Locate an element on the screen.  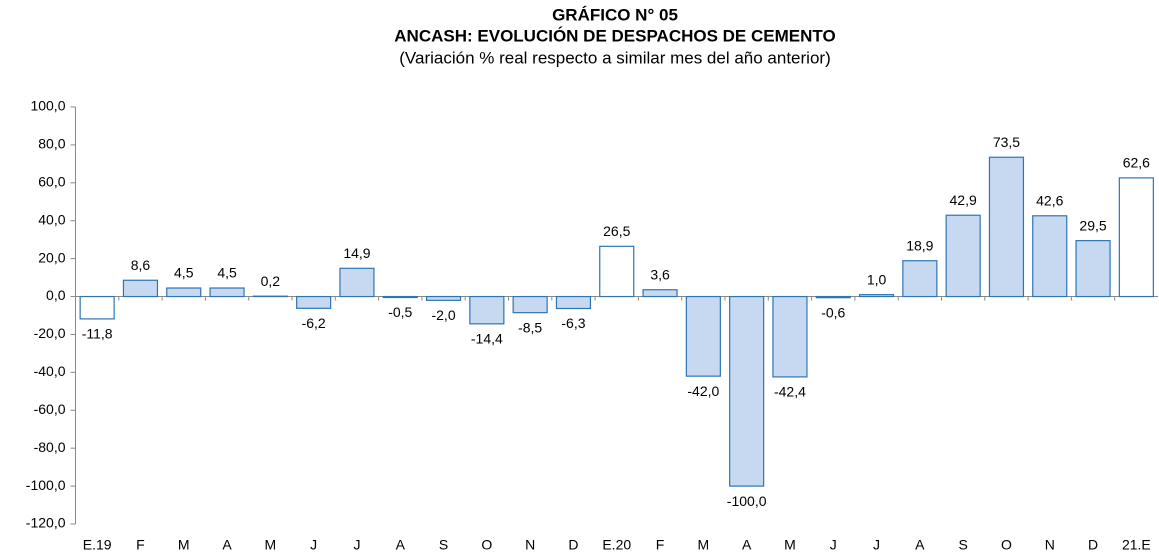
value-label: -0,5 is located at coordinates (400, 312).